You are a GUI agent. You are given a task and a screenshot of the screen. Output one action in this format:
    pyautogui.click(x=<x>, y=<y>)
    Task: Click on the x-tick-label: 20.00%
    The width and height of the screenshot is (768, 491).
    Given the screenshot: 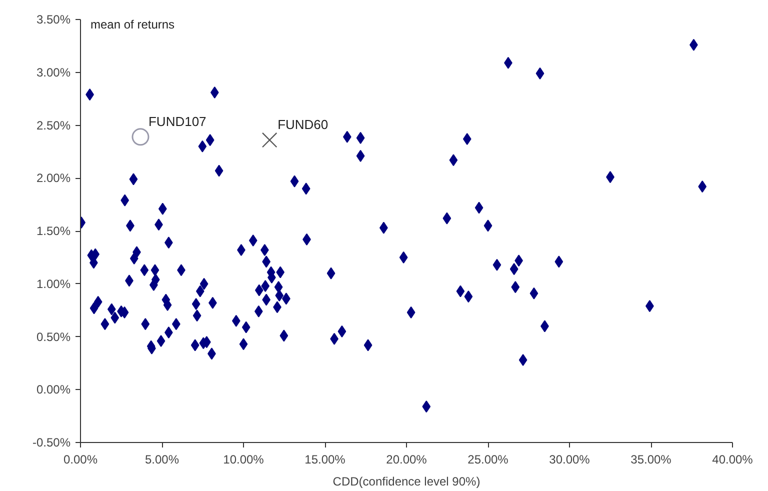 What is the action you would take?
    pyautogui.click(x=407, y=459)
    